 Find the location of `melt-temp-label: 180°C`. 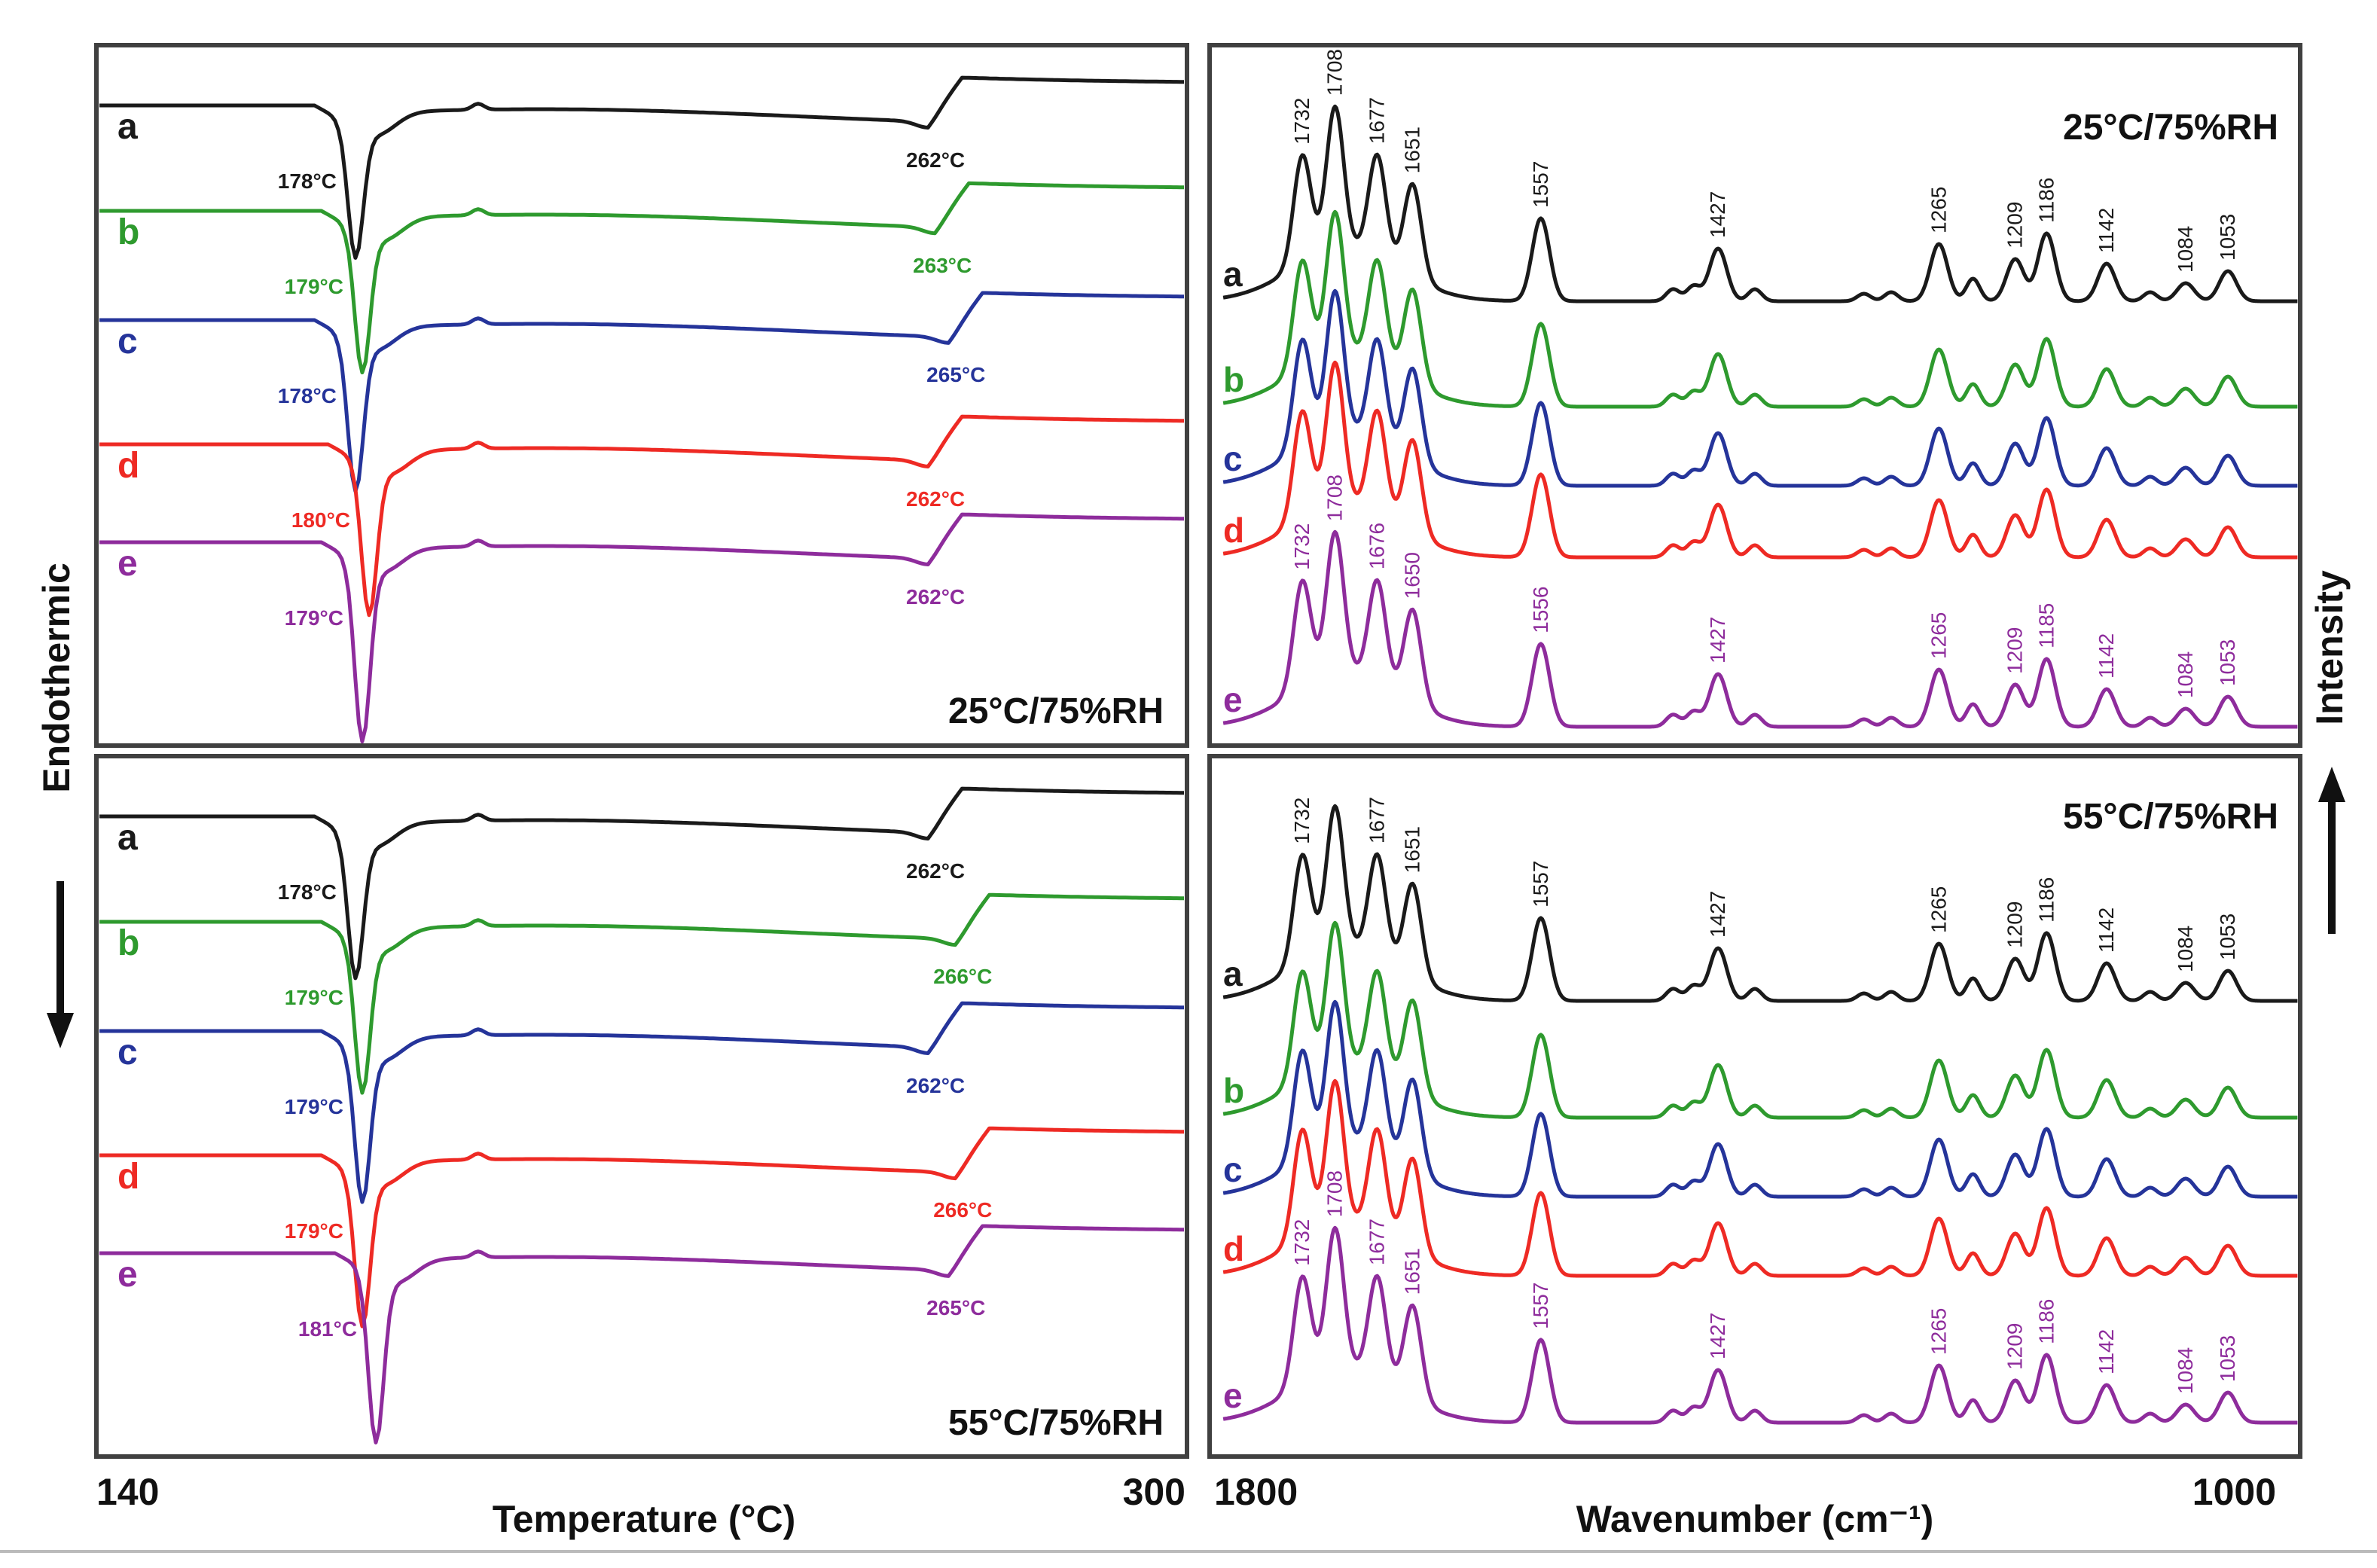

melt-temp-label: 180°C is located at coordinates (320, 520).